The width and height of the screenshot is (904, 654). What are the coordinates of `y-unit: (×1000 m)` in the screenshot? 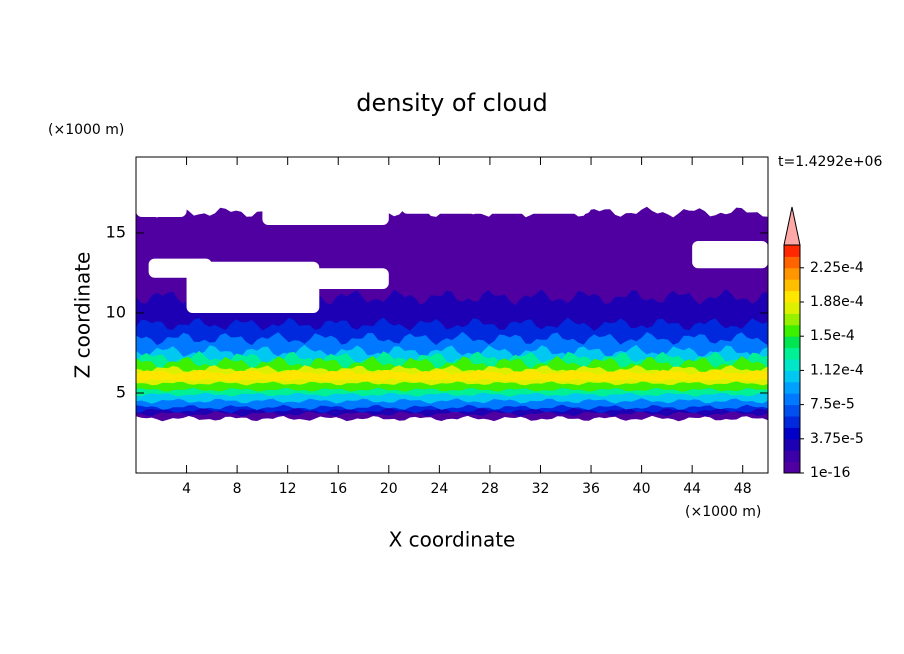 It's located at (86, 130).